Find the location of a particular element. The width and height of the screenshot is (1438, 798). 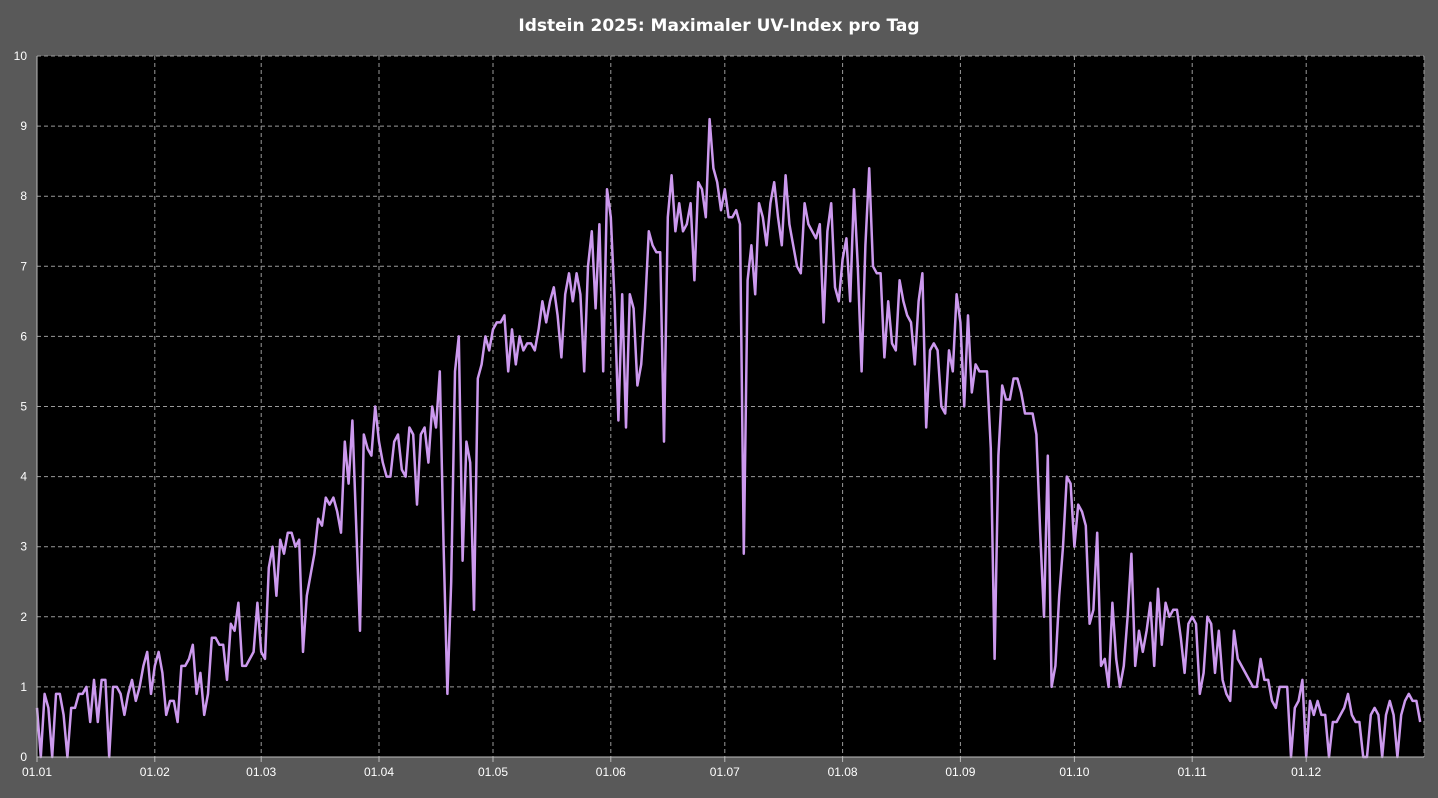

x-tick-label: 01.05 is located at coordinates (493, 772).